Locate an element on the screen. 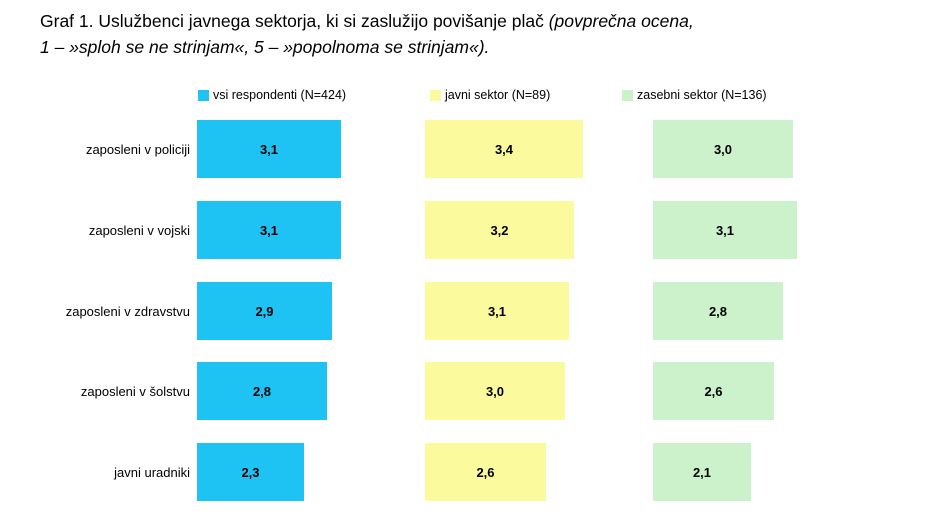  legend-item-0: vsi respondenti (N=424) is located at coordinates (272, 95).